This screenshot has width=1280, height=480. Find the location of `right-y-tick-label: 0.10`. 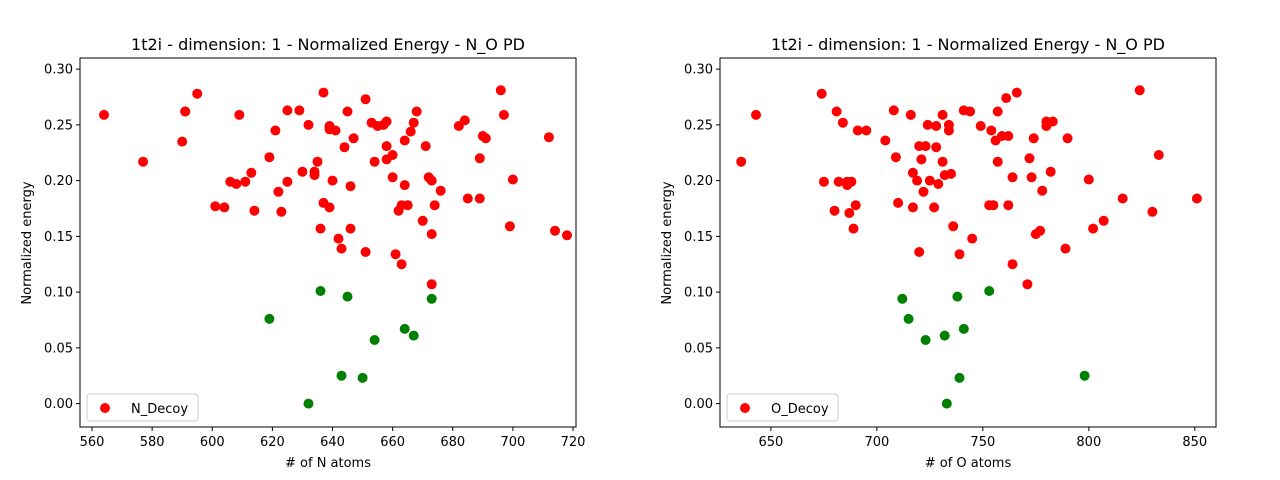

right-y-tick-label: 0.10 is located at coordinates (698, 293).